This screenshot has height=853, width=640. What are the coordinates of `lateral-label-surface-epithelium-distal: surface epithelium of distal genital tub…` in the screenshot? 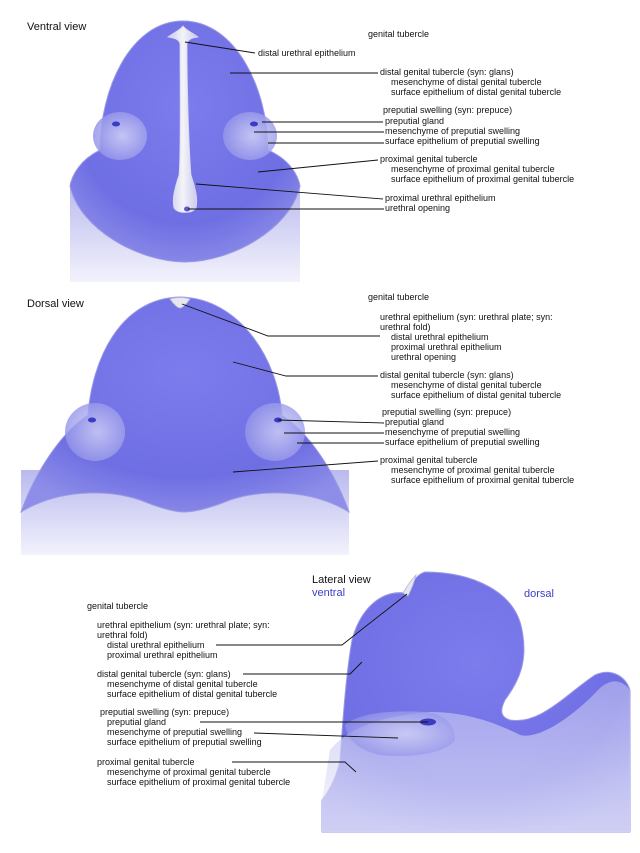 It's located at (192, 694).